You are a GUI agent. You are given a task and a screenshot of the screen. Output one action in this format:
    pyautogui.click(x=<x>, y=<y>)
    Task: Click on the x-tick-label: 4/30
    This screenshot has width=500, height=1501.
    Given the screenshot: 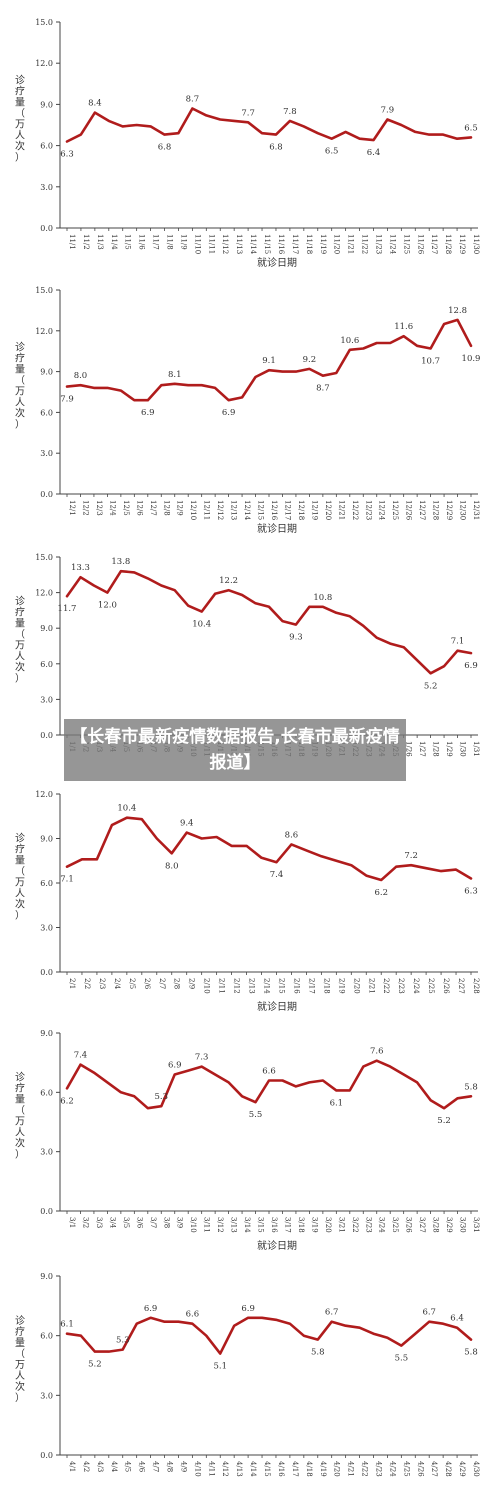 What is the action you would take?
    pyautogui.click(x=476, y=1469)
    